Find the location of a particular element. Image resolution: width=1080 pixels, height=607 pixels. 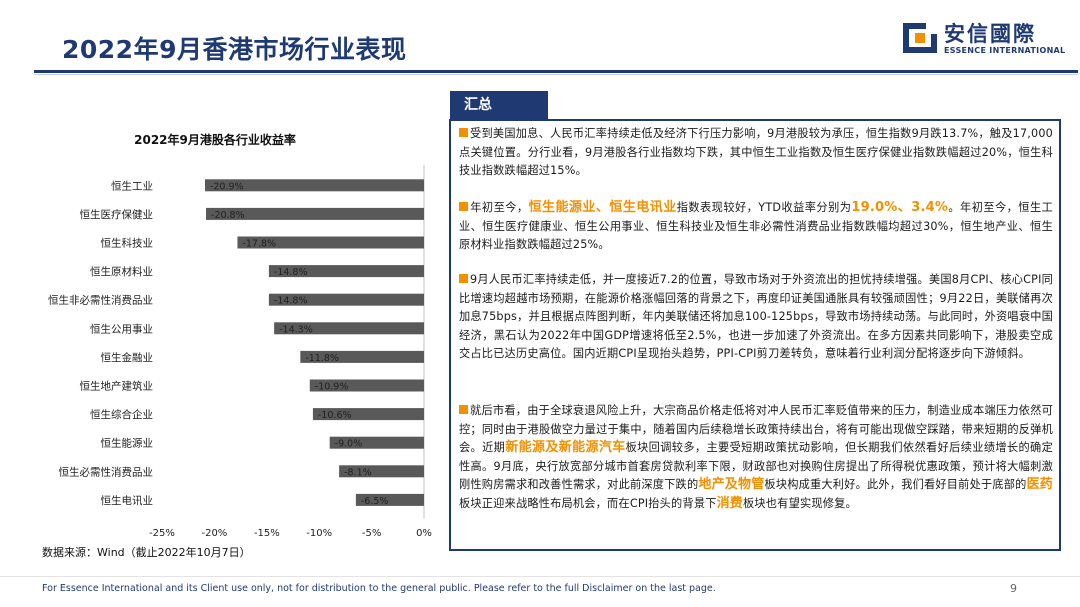

category-label-11: 恒生必需性消费品业 is located at coordinates (106, 471).